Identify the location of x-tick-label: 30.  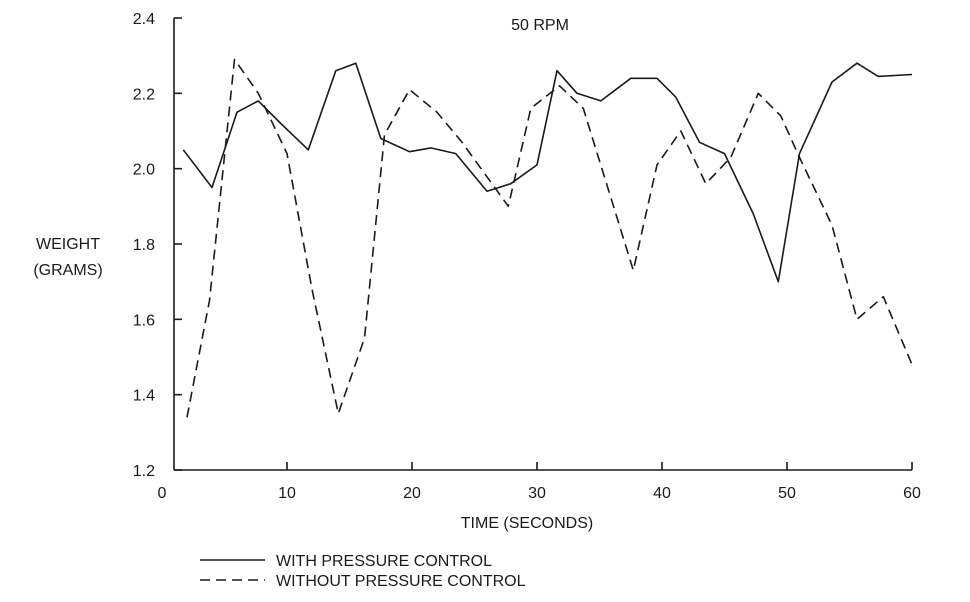
(537, 493).